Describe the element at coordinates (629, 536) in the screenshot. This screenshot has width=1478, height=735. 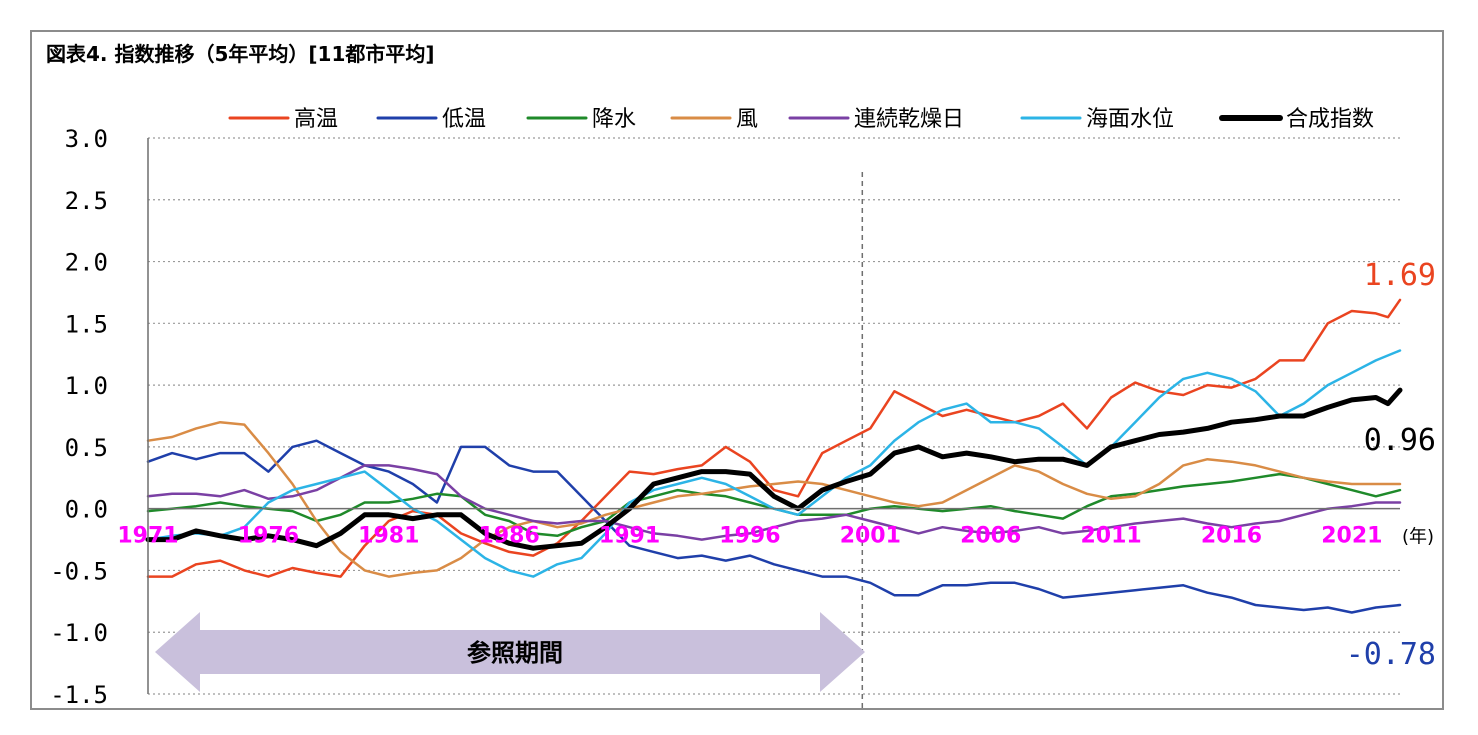
I see `x-tick-label: 1991` at that location.